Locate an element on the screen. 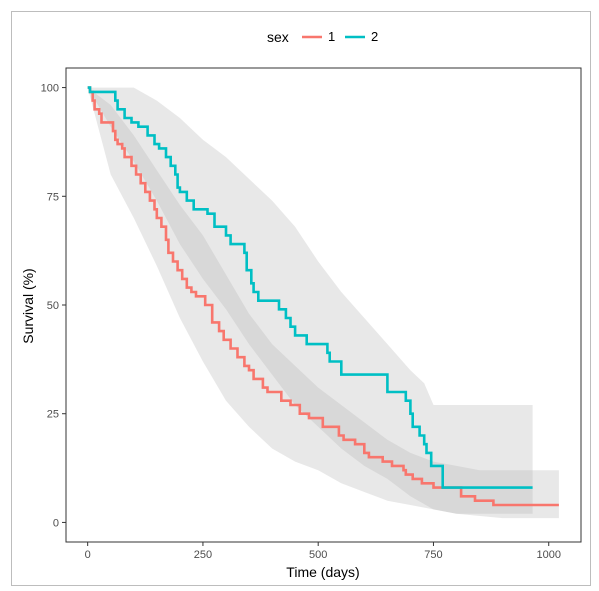  y-tick-label: 75 is located at coordinates (53, 197).